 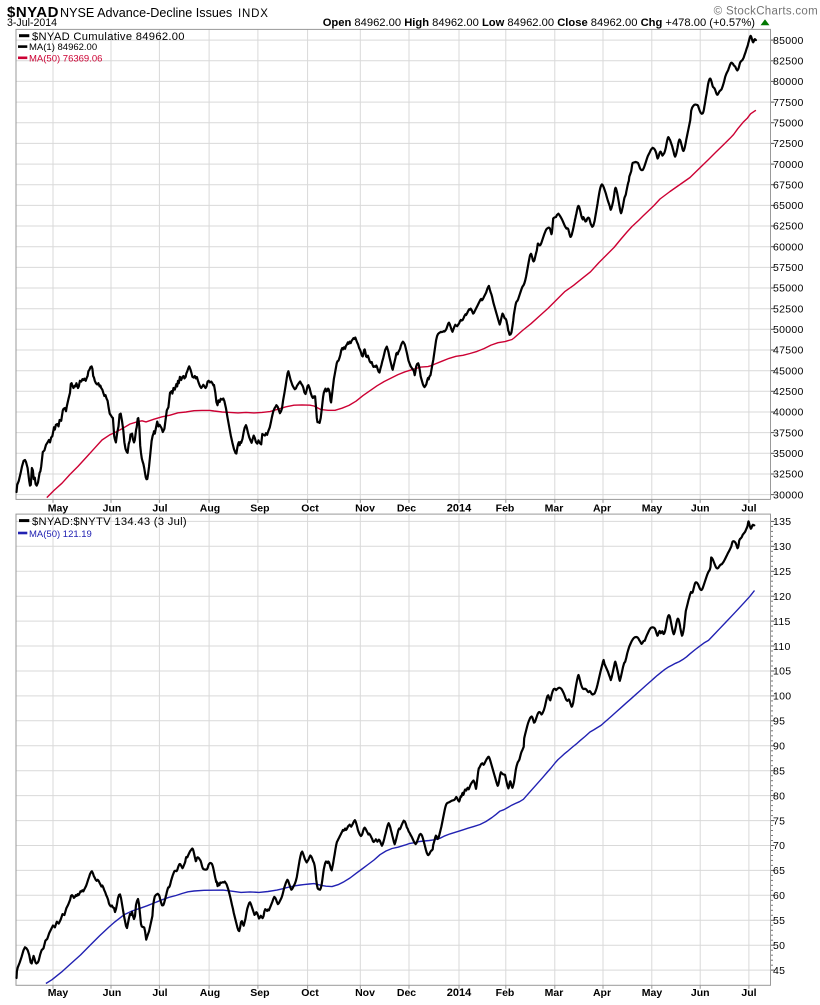 I want to click on svg-text: 65000, so click(x=788, y=206).